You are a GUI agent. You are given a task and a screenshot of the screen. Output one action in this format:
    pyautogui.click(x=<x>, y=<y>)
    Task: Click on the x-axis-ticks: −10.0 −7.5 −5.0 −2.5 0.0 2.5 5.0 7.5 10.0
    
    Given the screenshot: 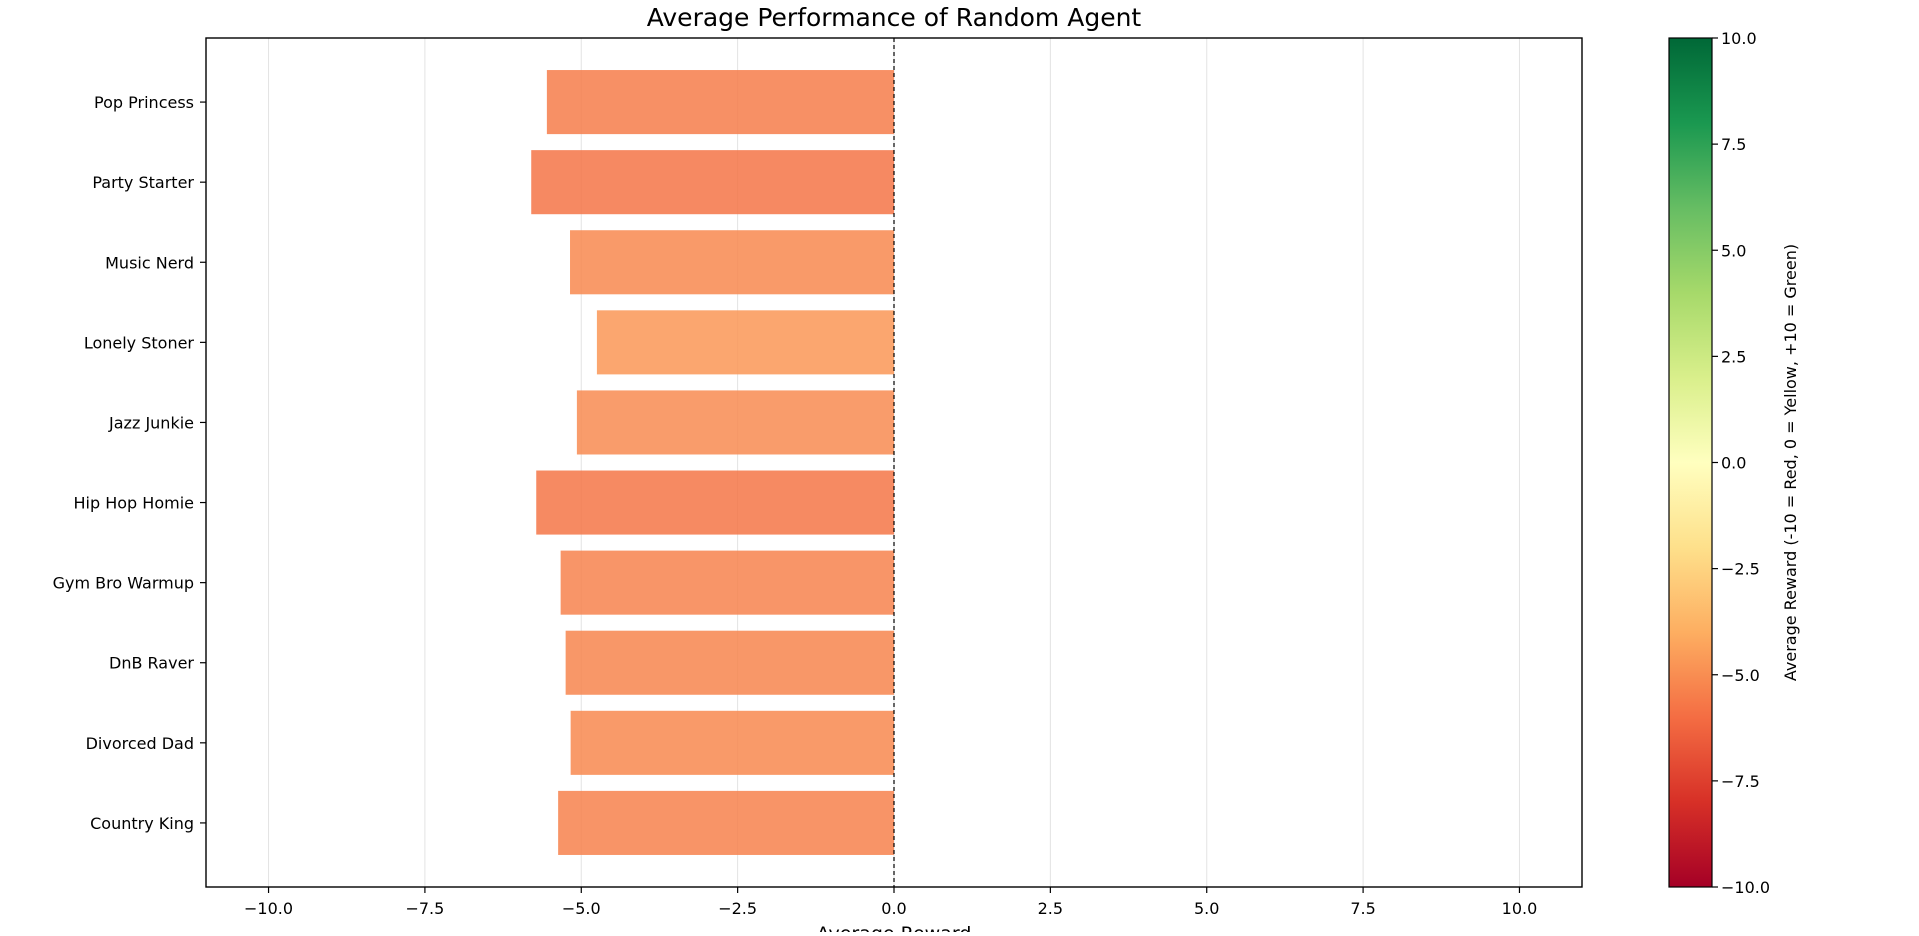 What is the action you would take?
    pyautogui.click(x=890, y=902)
    